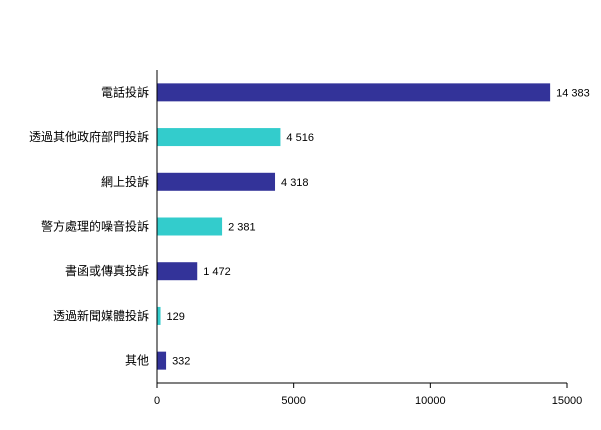 The height and width of the screenshot is (430, 601). Describe the element at coordinates (293, 401) in the screenshot. I see `x-tick-label-1: 5000` at that location.